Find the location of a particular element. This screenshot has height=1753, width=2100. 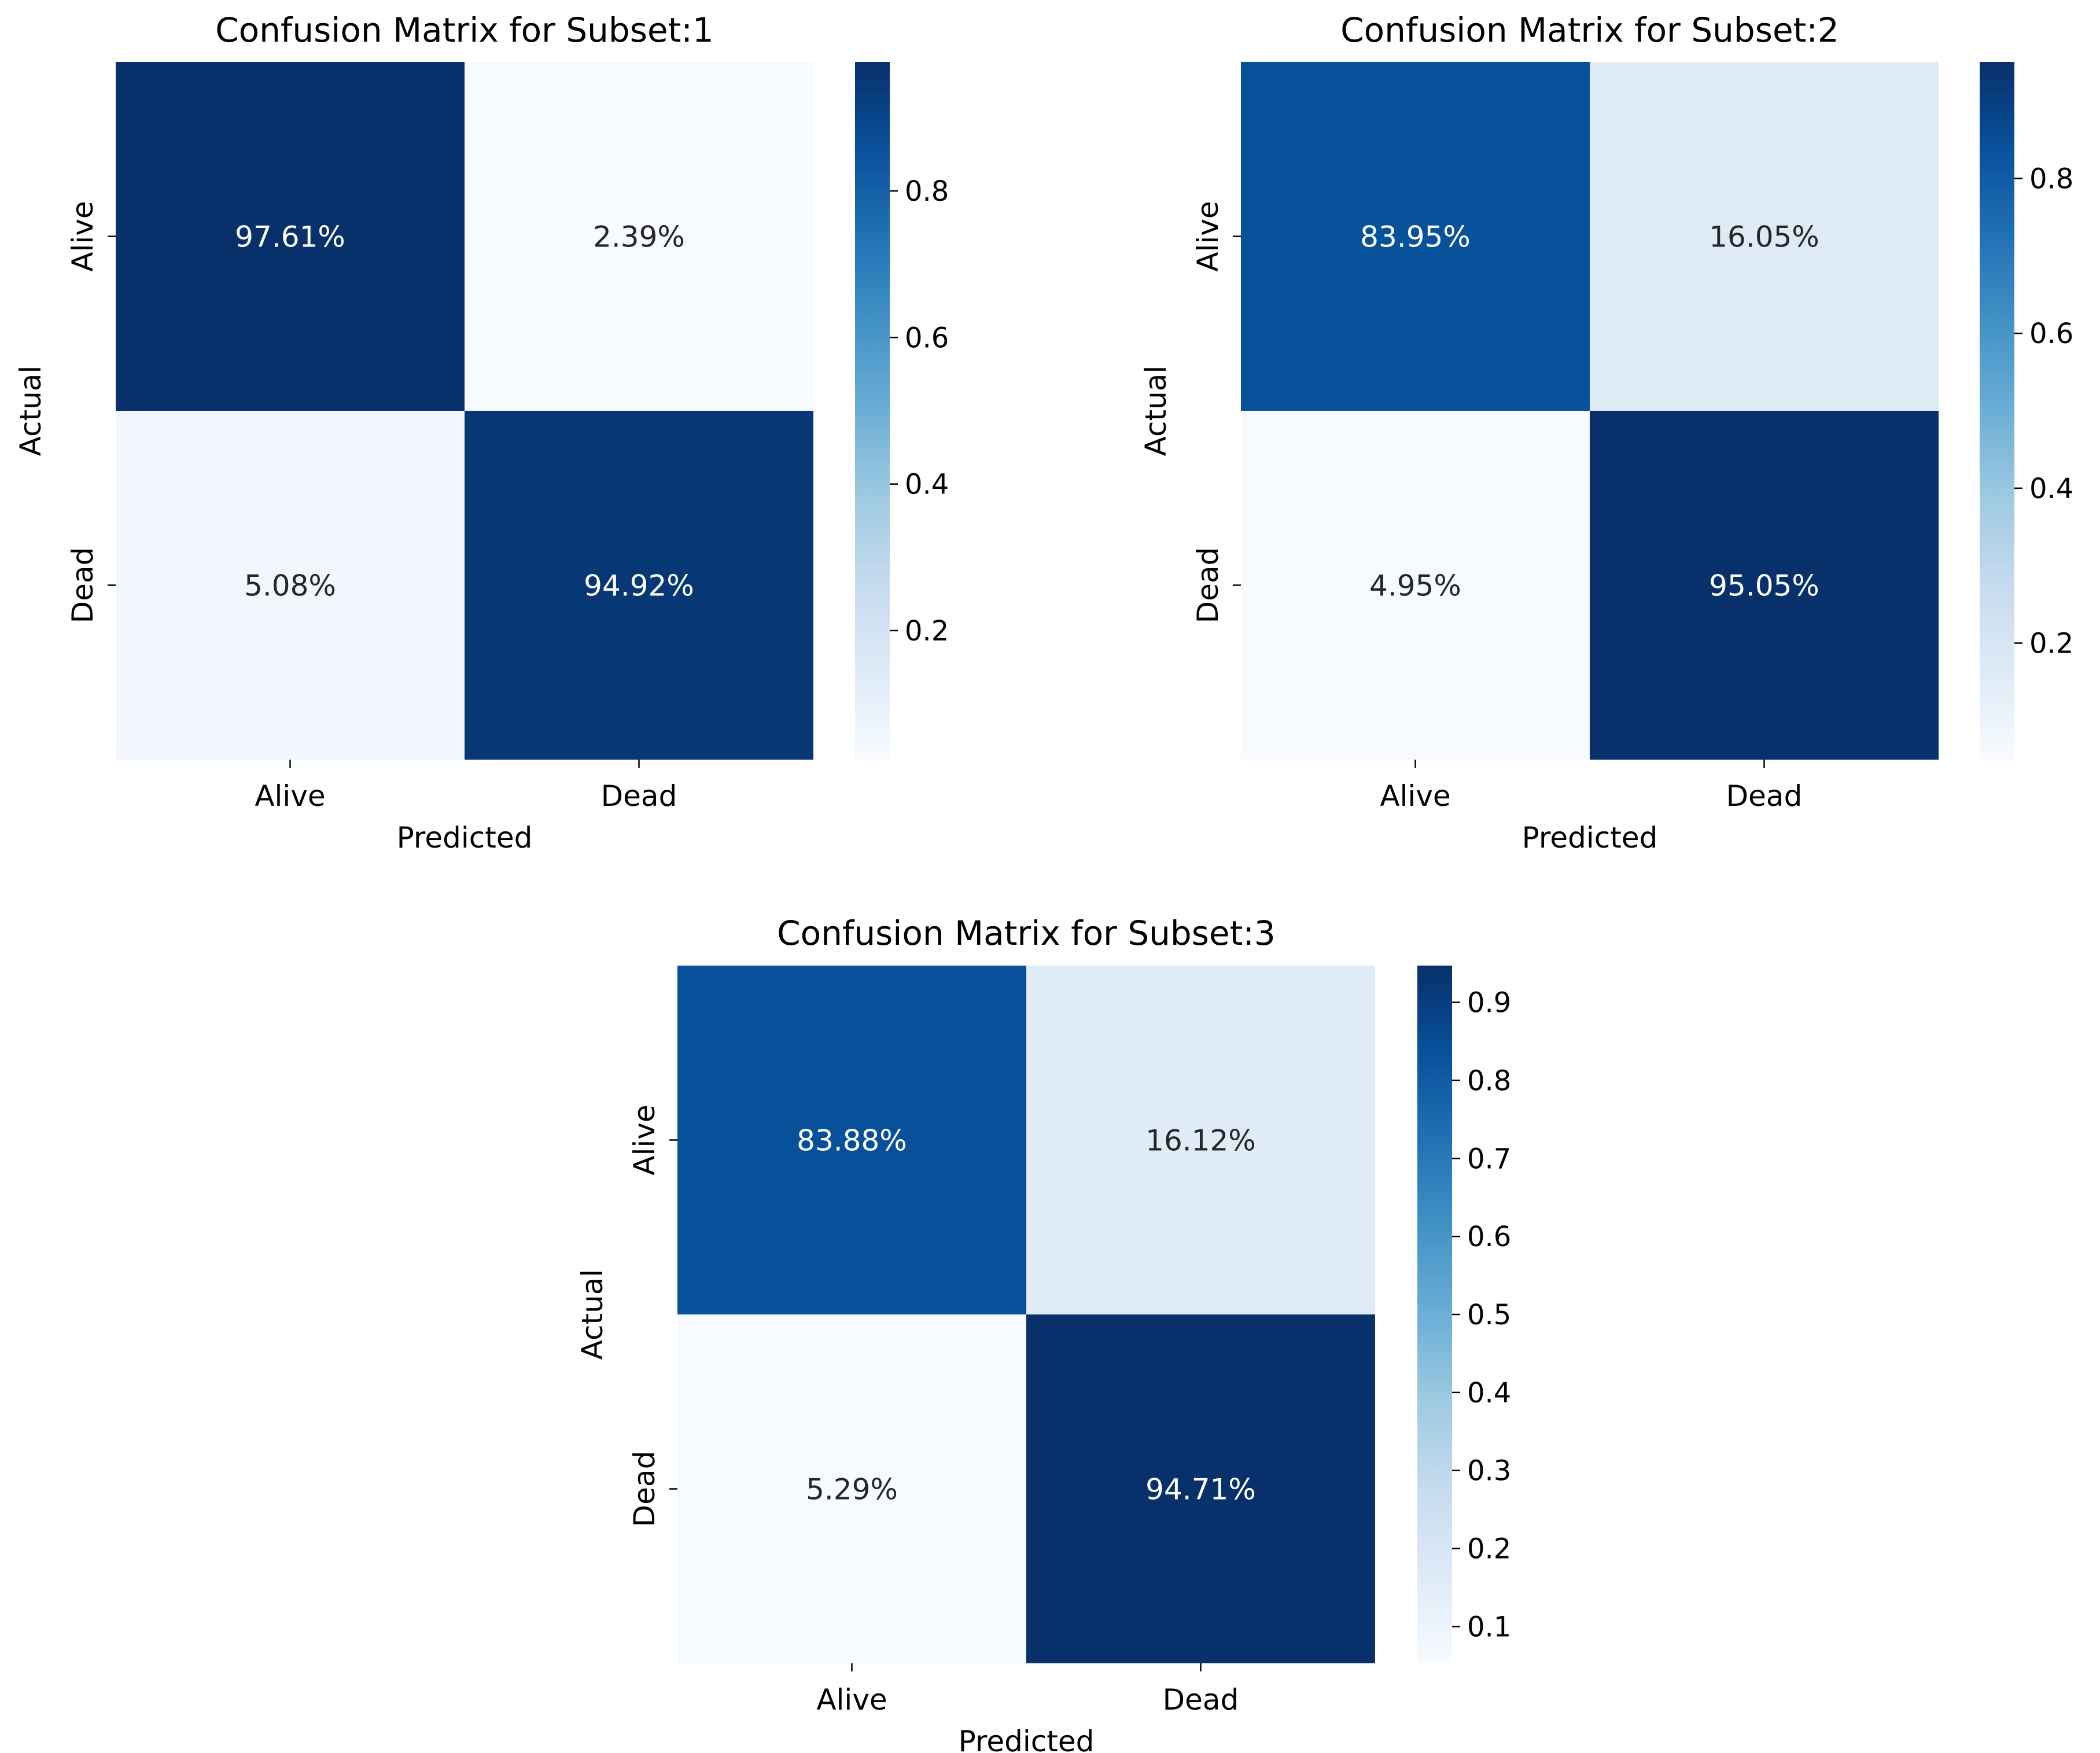

colorbar-tick-label: 0.1 is located at coordinates (1489, 1627).